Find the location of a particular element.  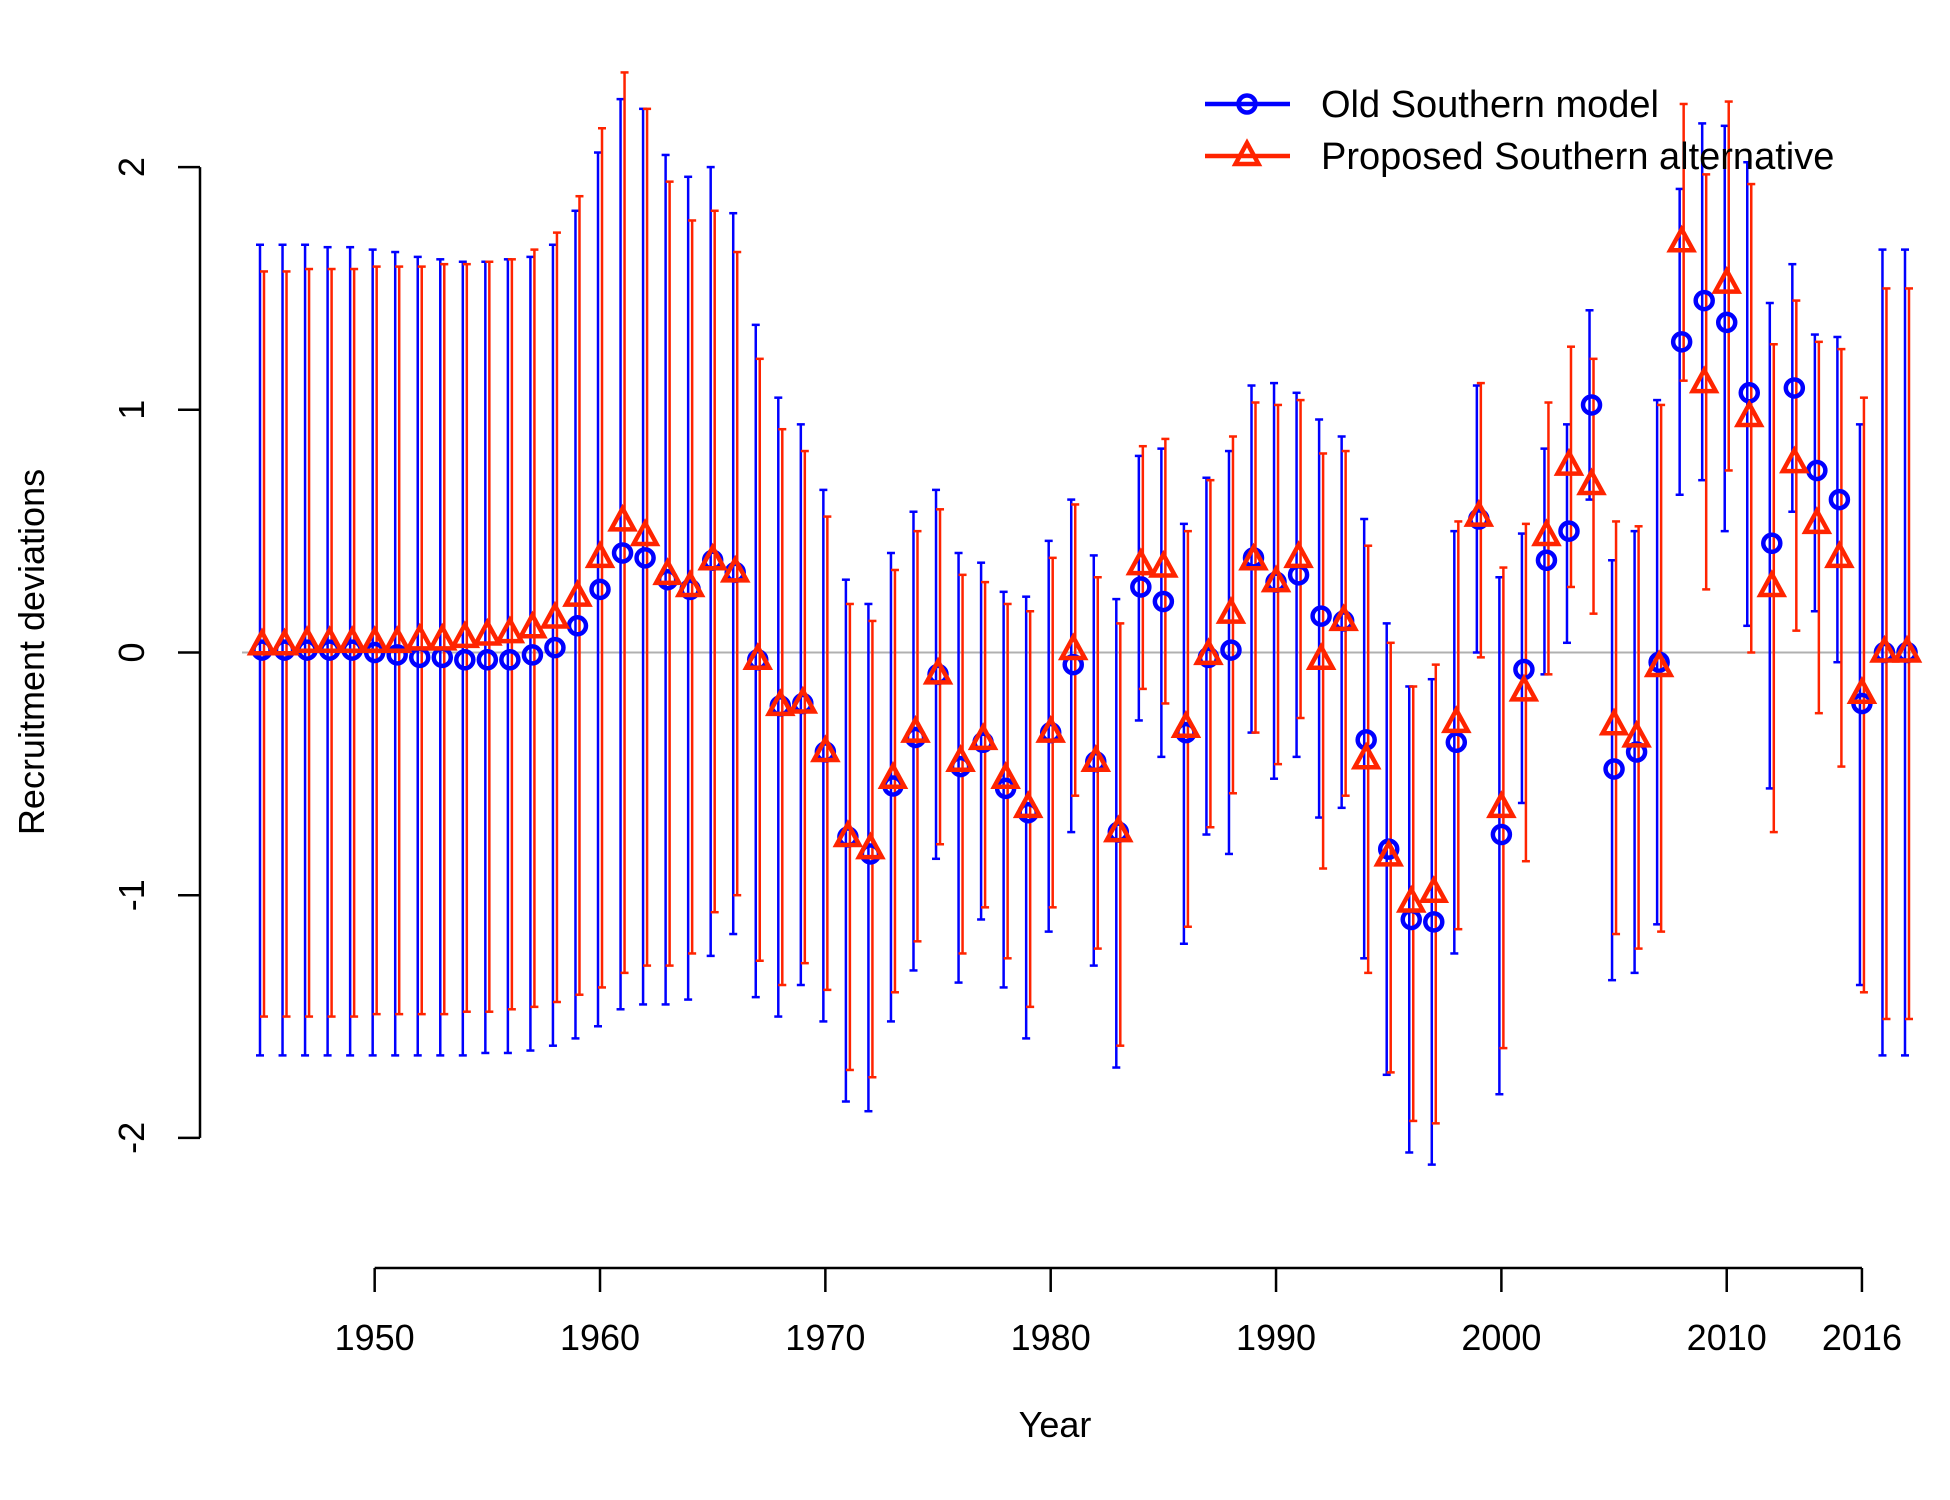

x-tick-label: 1980 is located at coordinates (1051, 1337).